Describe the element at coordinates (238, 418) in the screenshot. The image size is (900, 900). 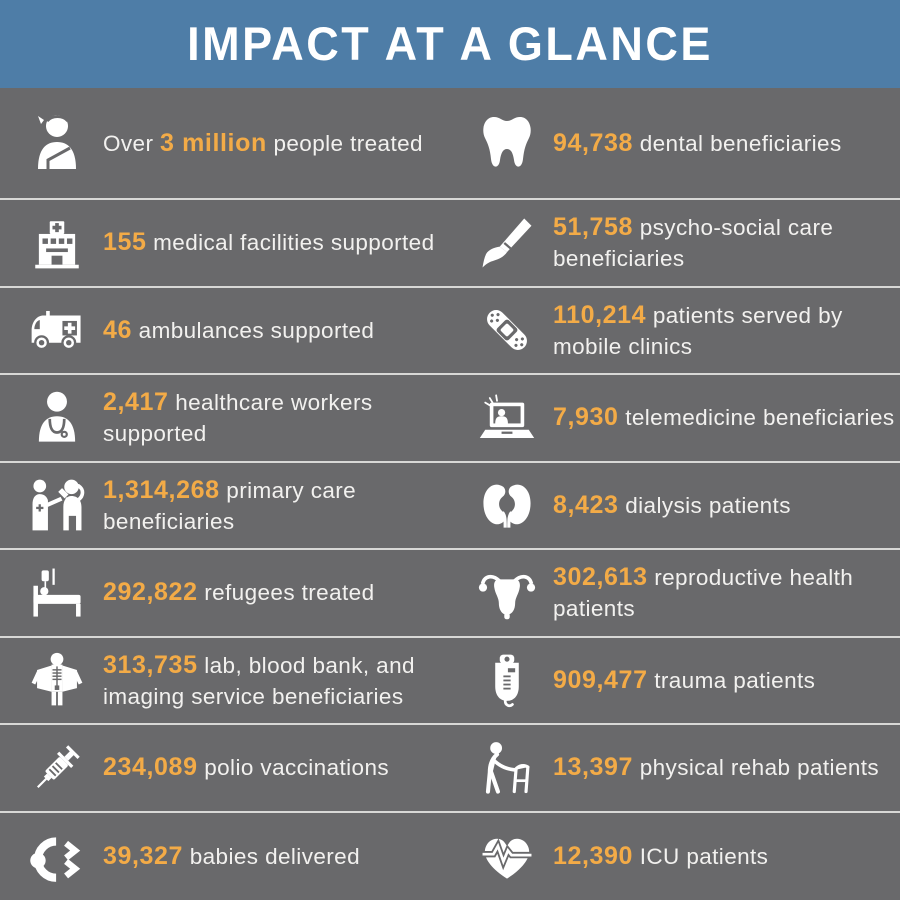
I see `stat-label: healthcare workers supported` at that location.